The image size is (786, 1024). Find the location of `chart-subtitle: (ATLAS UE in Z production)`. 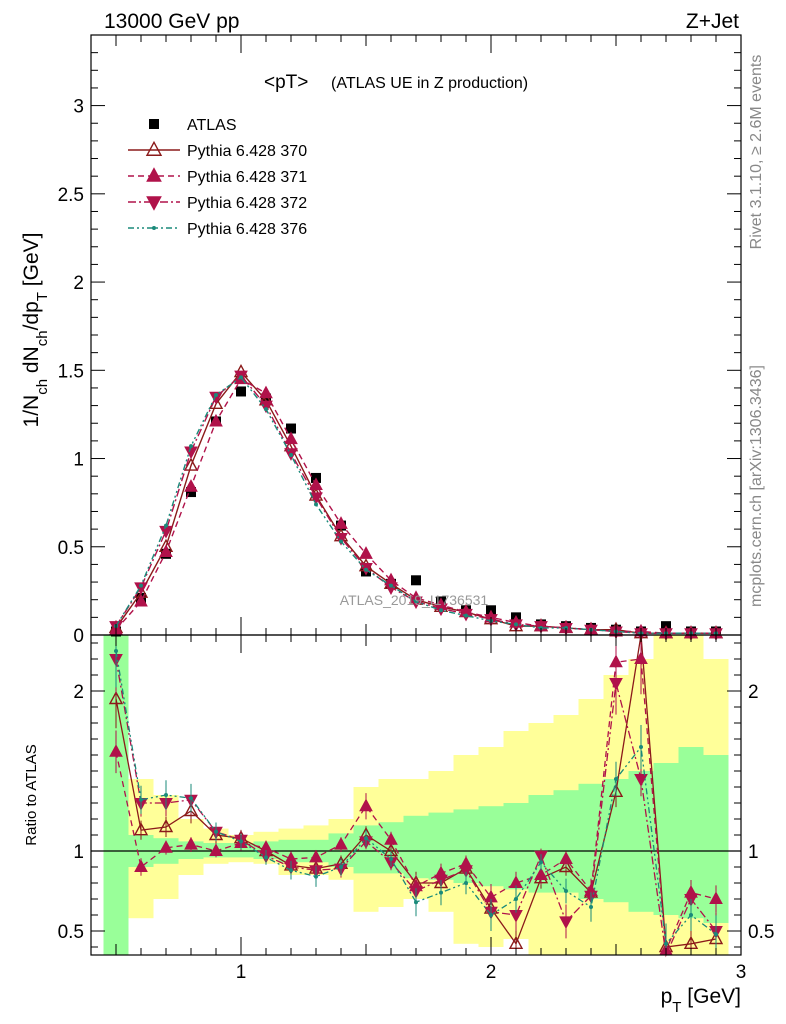

chart-subtitle: (ATLAS UE in Z production) is located at coordinates (429, 83).